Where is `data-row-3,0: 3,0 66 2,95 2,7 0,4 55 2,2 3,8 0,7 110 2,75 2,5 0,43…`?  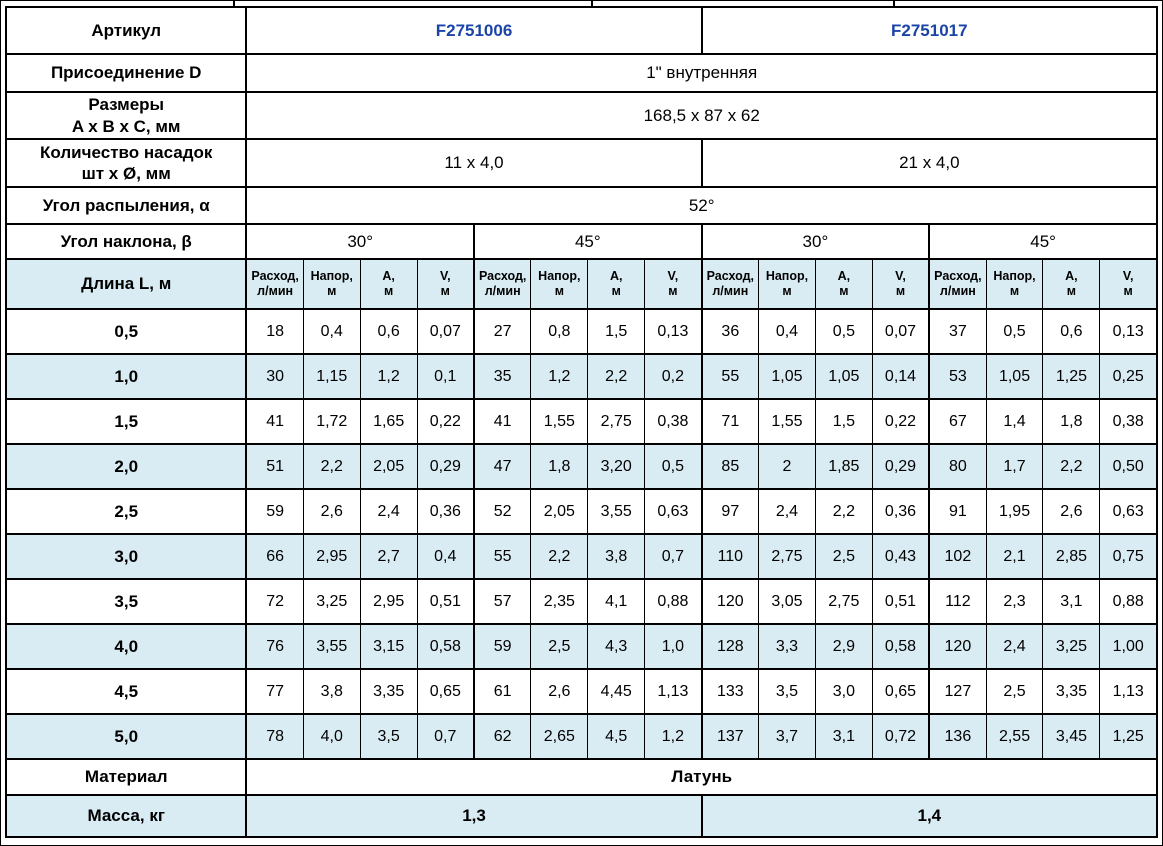 data-row-3,0: 3,0 66 2,95 2,7 0,4 55 2,2 3,8 0,7 110 2,75 2,5 0,43… is located at coordinates (581, 556).